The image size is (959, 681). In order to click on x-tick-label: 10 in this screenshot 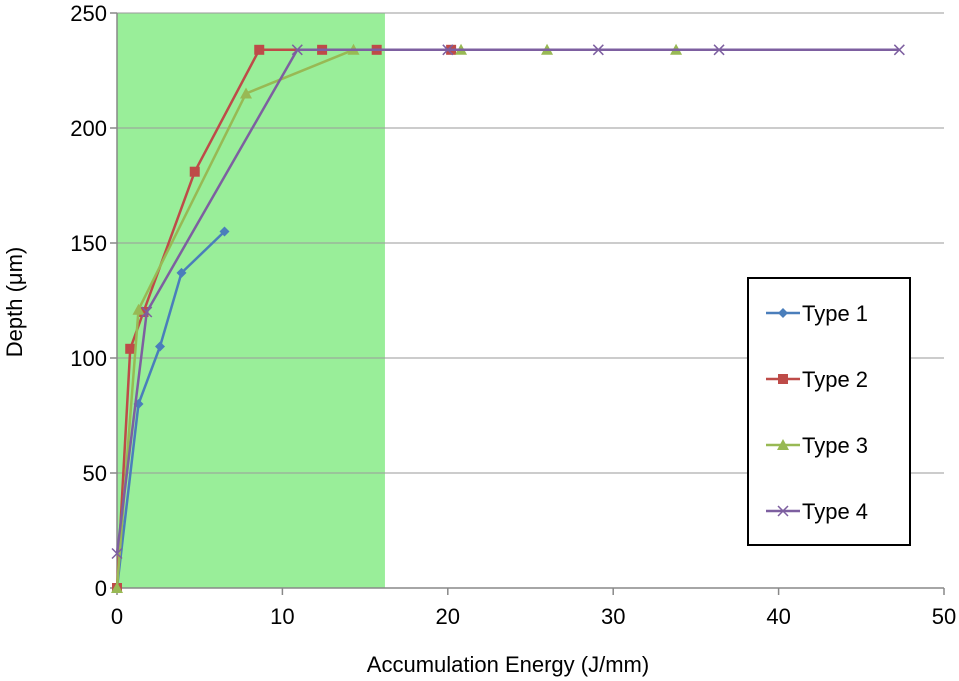, I will do `click(282, 616)`.